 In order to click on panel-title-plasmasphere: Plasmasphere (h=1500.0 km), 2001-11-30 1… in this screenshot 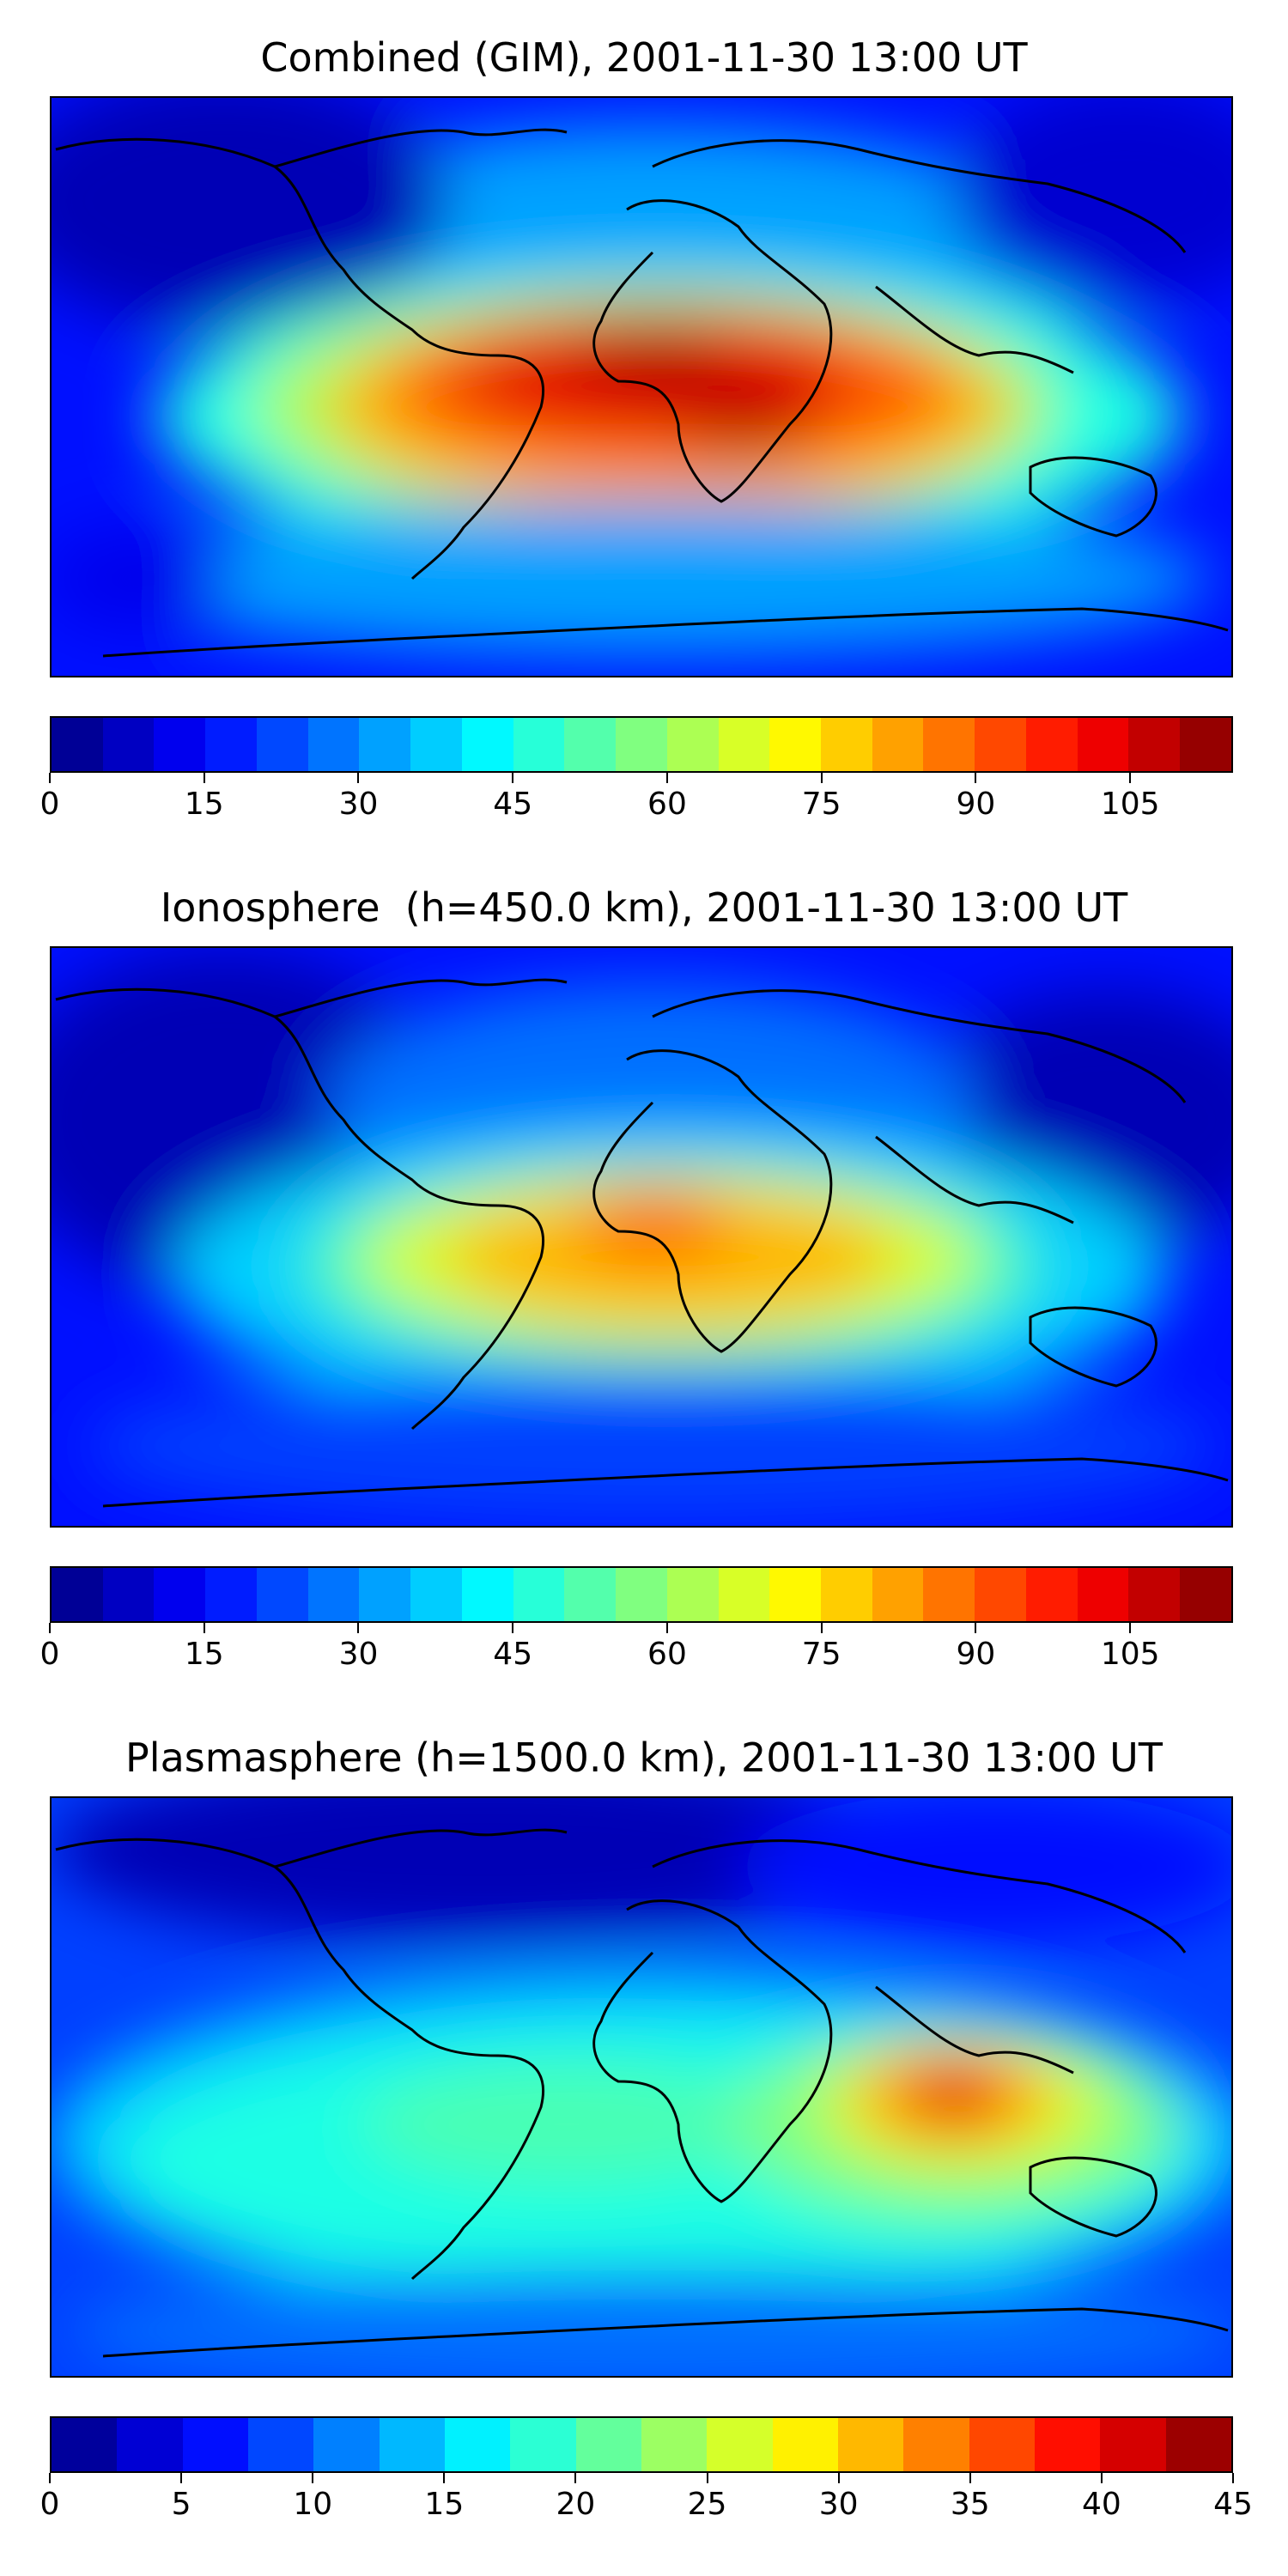, I will do `click(644, 1758)`.